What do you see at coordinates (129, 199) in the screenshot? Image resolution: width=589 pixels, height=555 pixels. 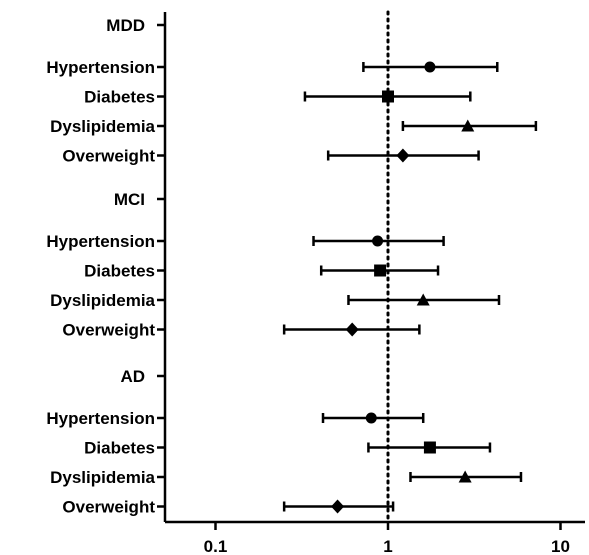 I see `group-label: MCI` at bounding box center [129, 199].